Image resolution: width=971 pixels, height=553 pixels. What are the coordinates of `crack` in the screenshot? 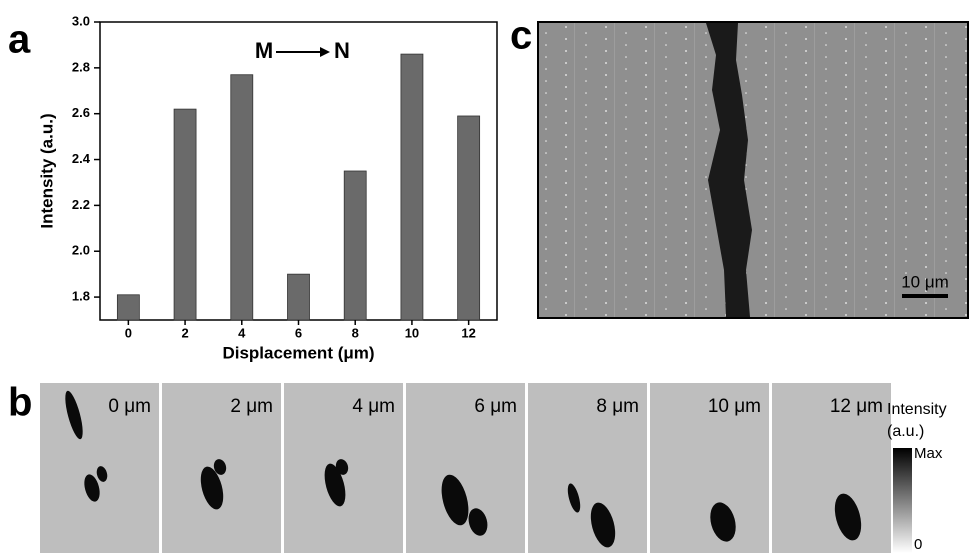 It's located at (729, 170).